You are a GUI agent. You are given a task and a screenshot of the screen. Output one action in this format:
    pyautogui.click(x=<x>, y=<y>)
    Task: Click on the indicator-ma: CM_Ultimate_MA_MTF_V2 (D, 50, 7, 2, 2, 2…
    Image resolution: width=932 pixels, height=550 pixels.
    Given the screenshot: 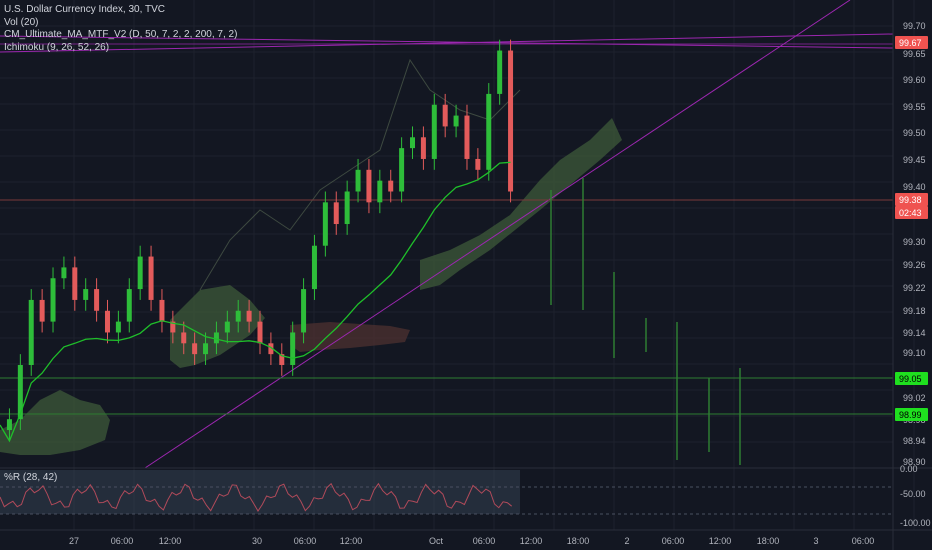 What is the action you would take?
    pyautogui.click(x=121, y=34)
    